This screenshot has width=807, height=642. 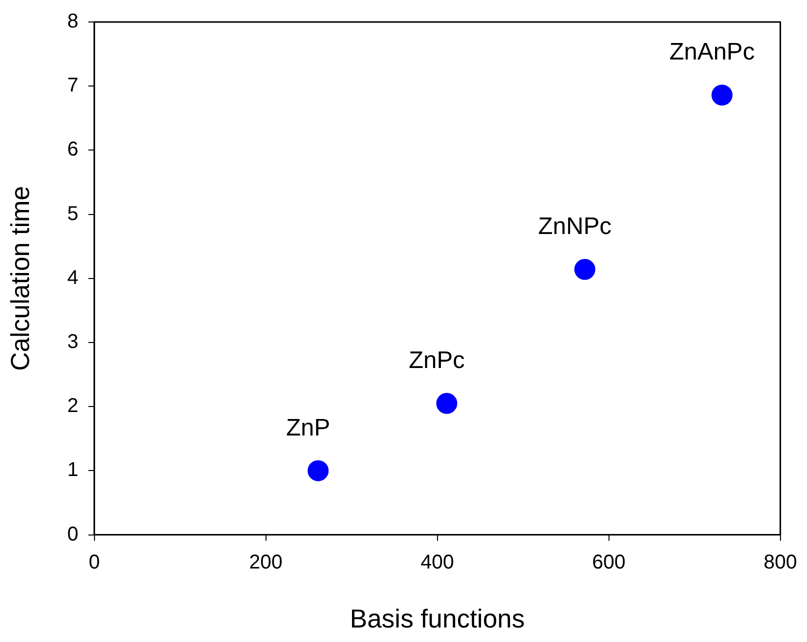 I want to click on annotation: ZnPc, so click(x=436, y=360).